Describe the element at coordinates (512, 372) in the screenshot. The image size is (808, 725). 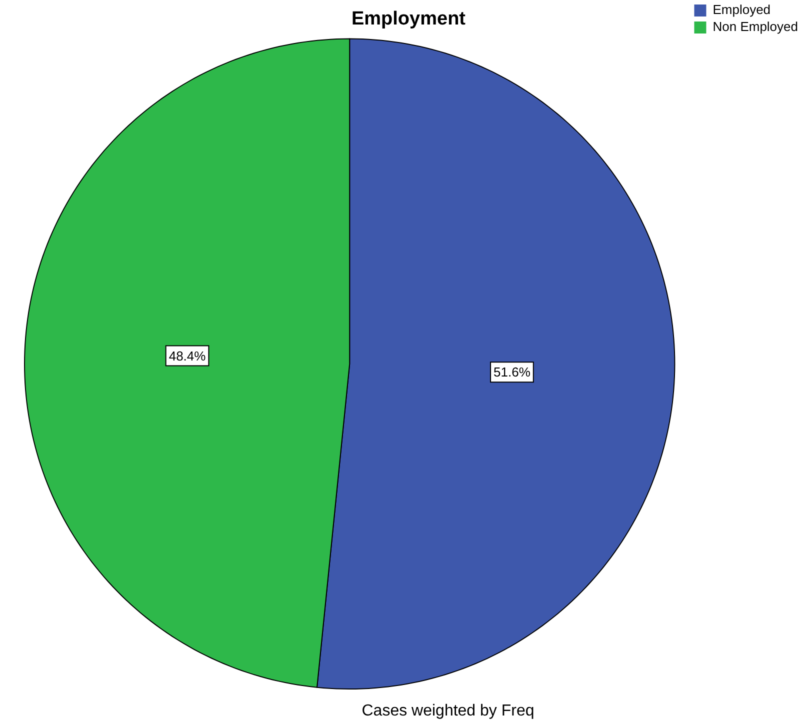
I see `data-label: 51.6%` at that location.